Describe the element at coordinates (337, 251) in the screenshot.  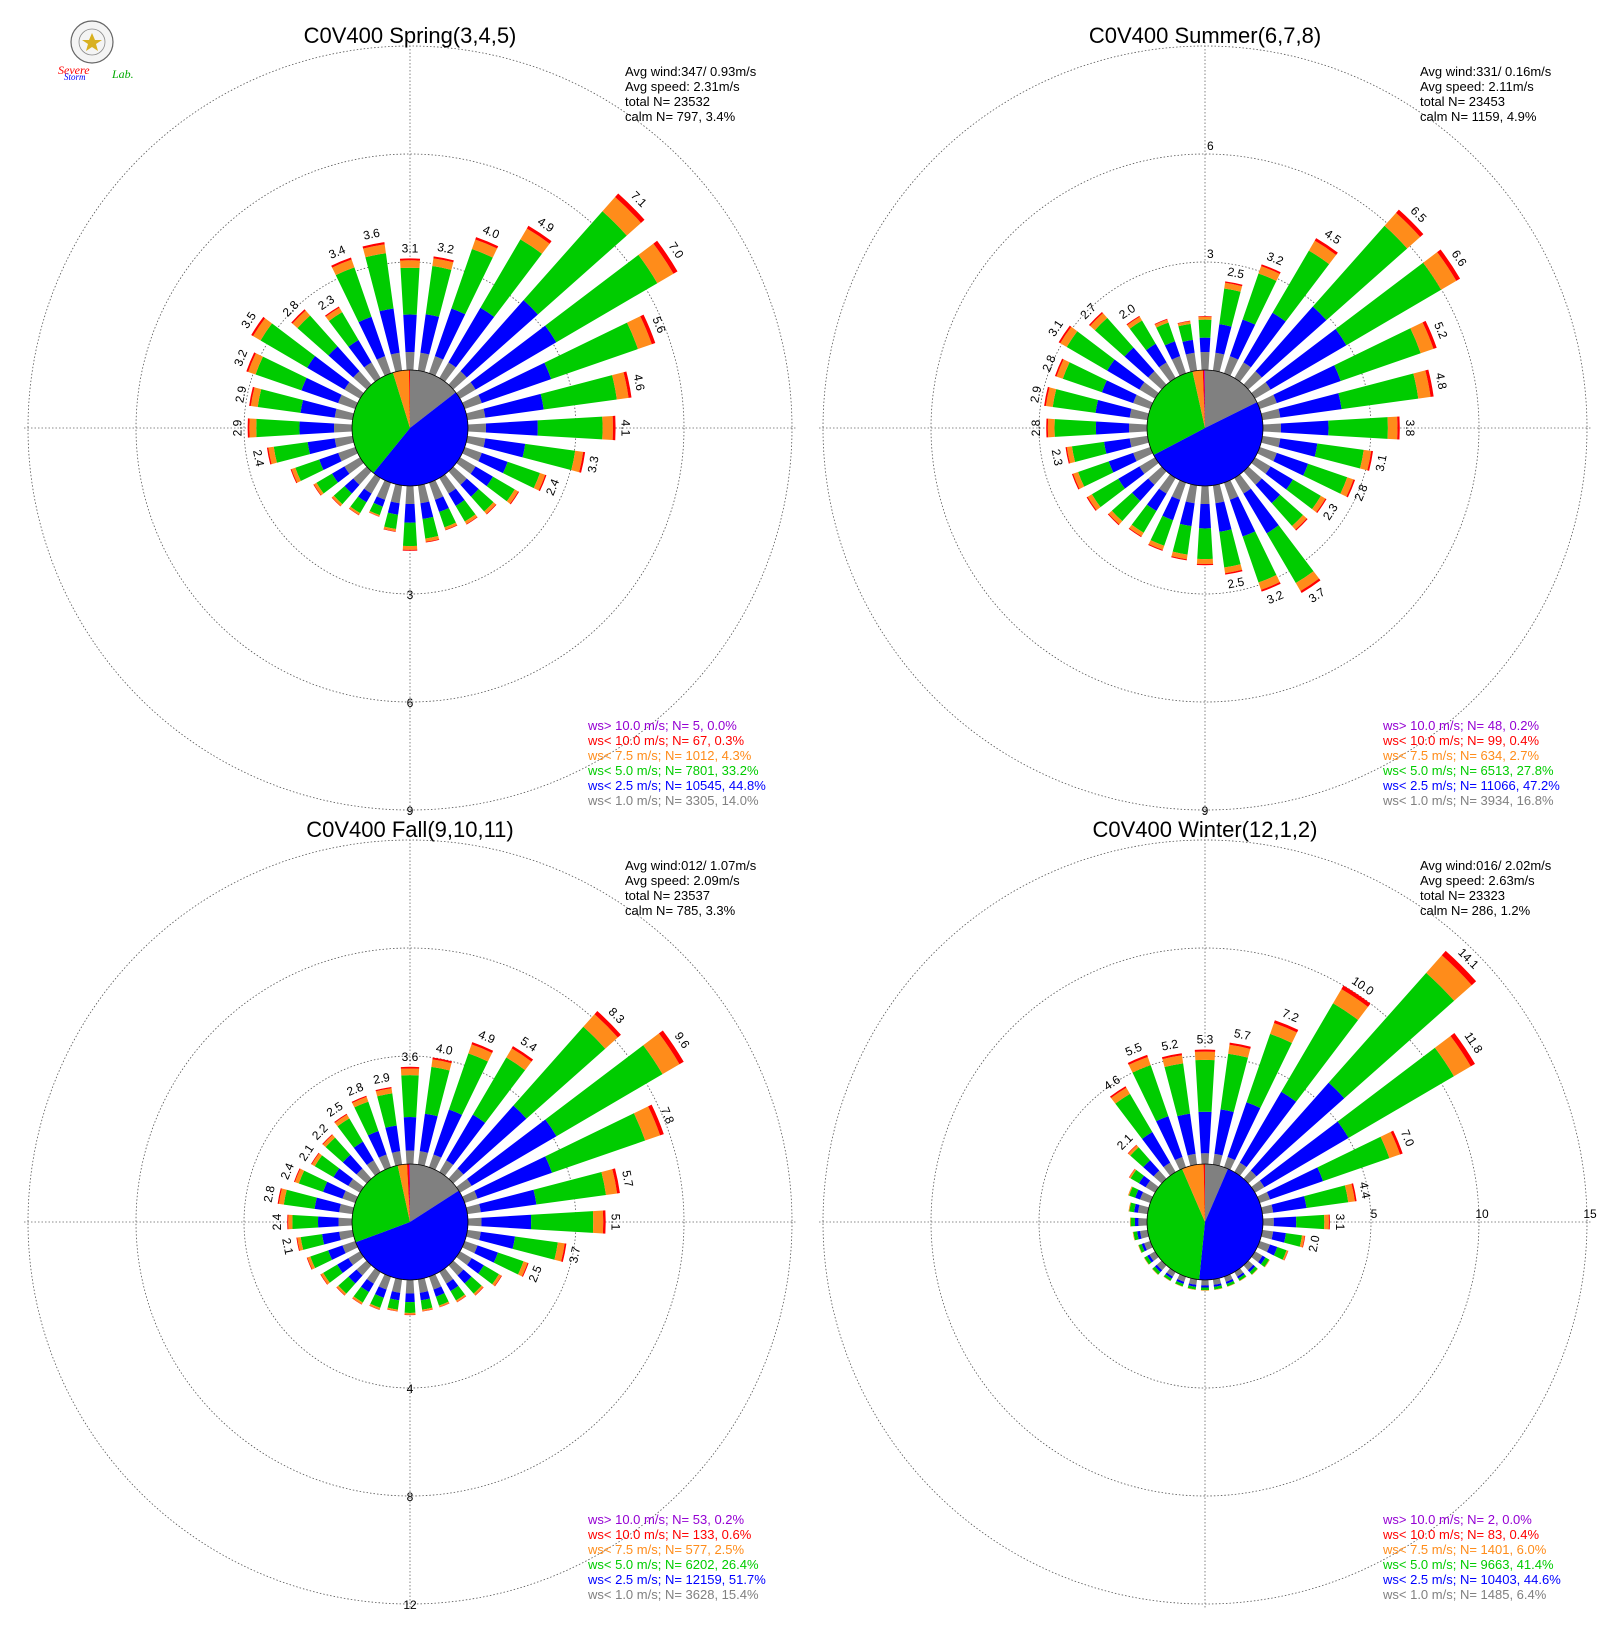
I see `bar-label: 3.4` at that location.